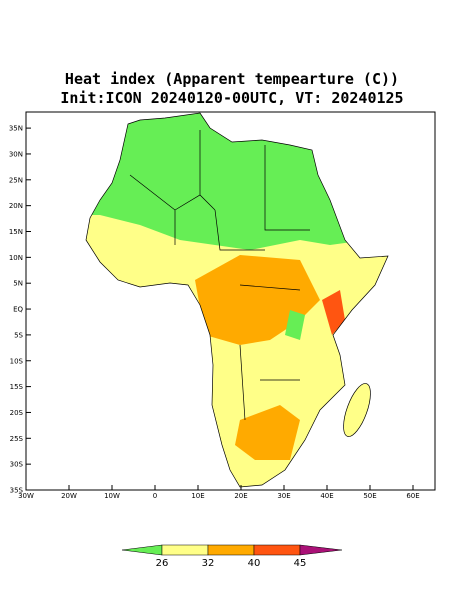 The image size is (463, 600). Describe the element at coordinates (16, 206) in the screenshot. I see `y-tick-label: 20N` at that location.